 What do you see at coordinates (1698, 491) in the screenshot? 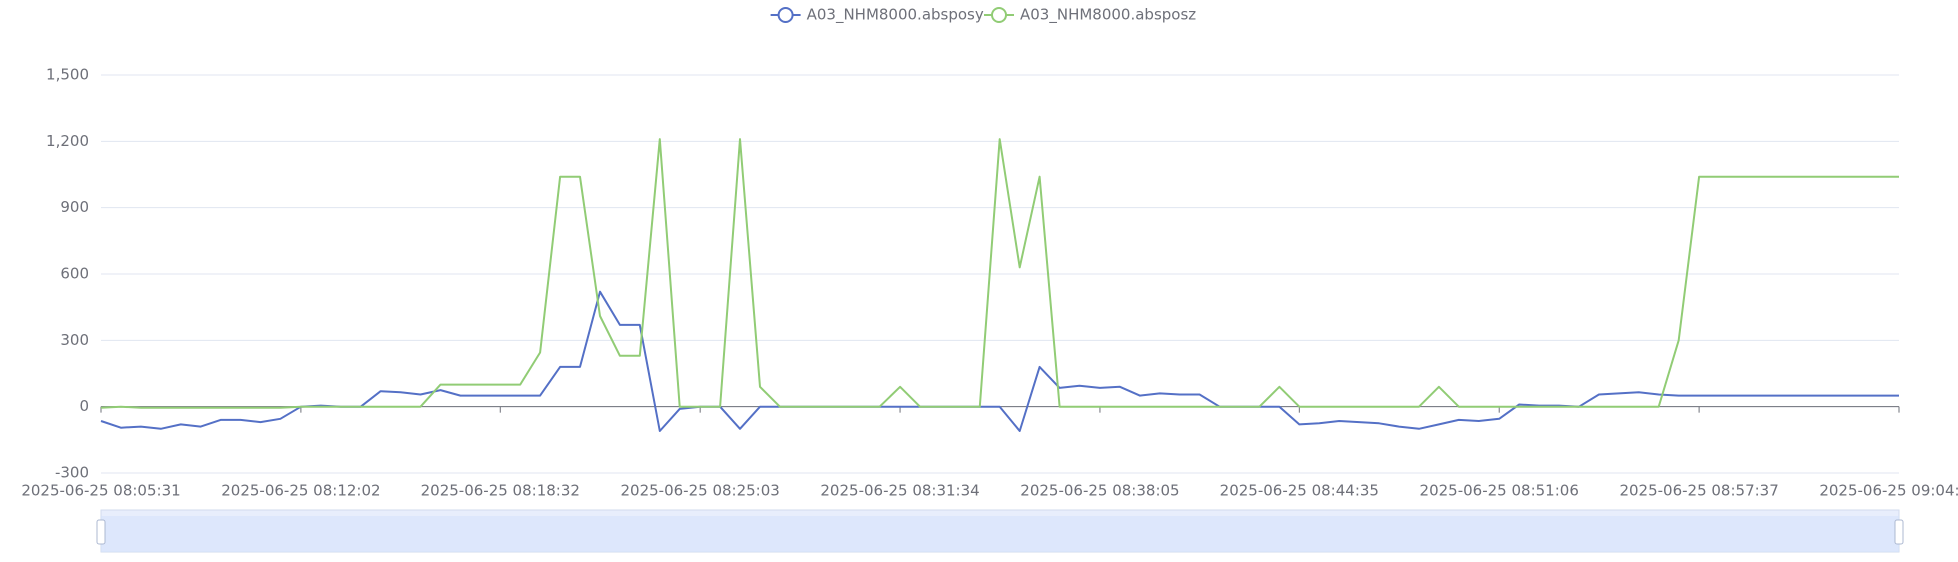
I see `x-tick-label: 2025-06-25 08:57:37` at bounding box center [1698, 491].